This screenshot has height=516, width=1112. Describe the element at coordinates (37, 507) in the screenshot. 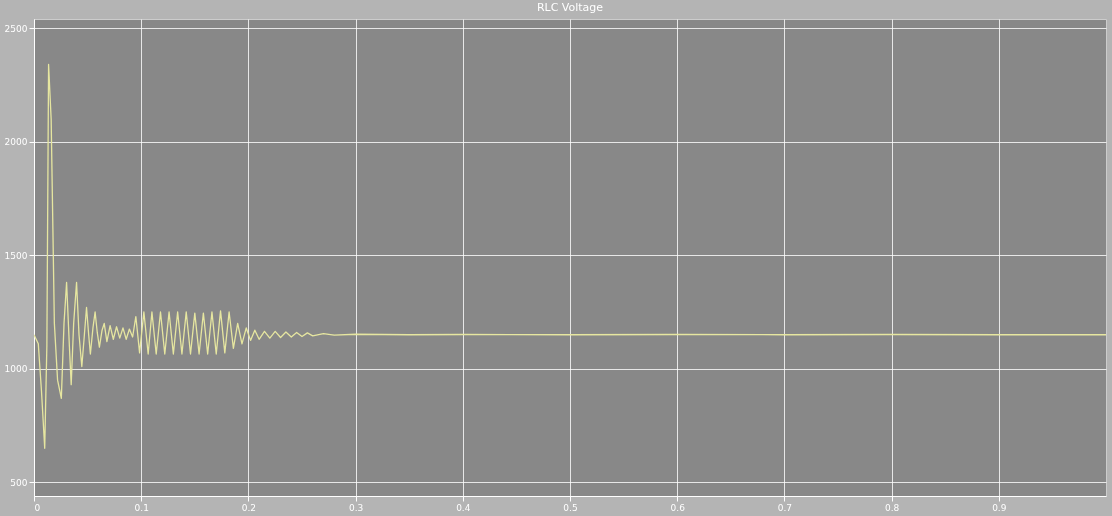

I see `x-tick-label: 0` at that location.